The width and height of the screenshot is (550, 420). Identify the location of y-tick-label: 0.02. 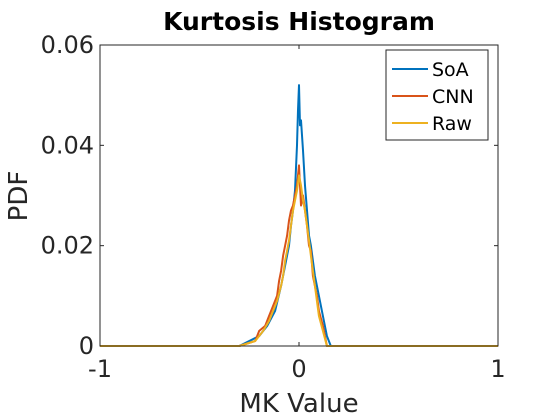
(67, 246).